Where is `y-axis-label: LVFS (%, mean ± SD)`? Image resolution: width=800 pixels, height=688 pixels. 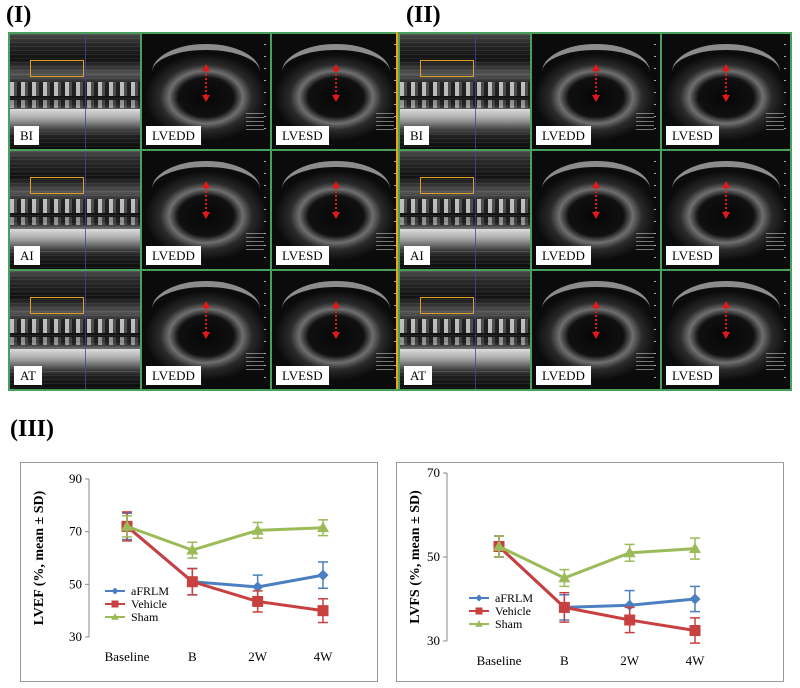 y-axis-label: LVFS (%, mean ± SD) is located at coordinates (415, 557).